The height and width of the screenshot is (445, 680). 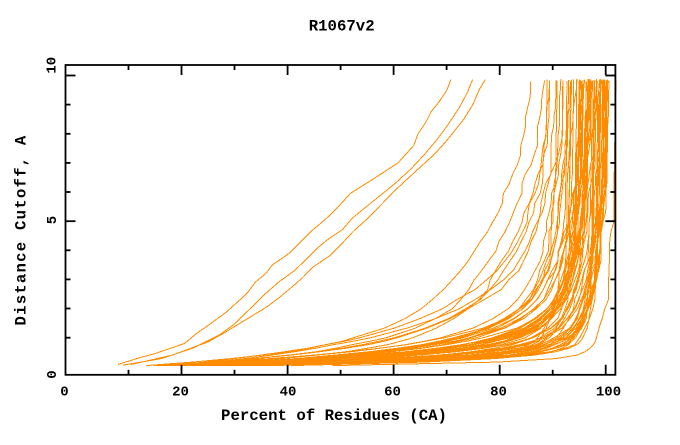 What do you see at coordinates (342, 27) in the screenshot?
I see `svg-text: R1067v2` at bounding box center [342, 27].